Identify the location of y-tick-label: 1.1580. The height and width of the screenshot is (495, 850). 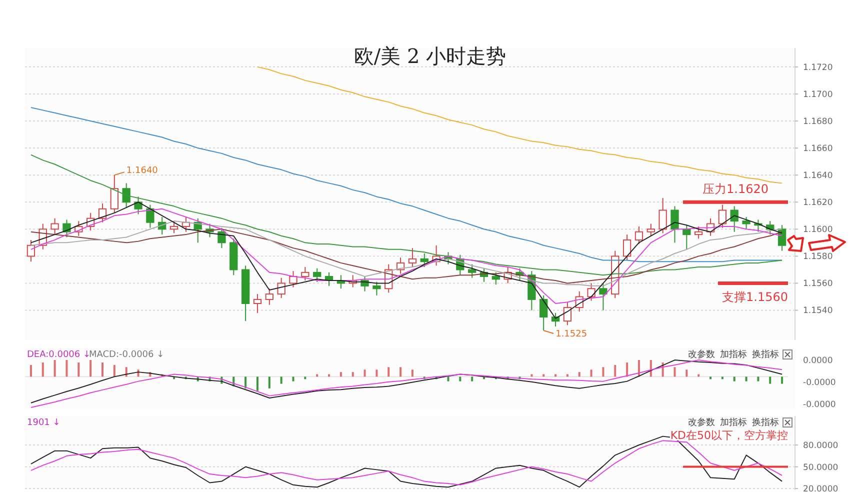
(818, 257).